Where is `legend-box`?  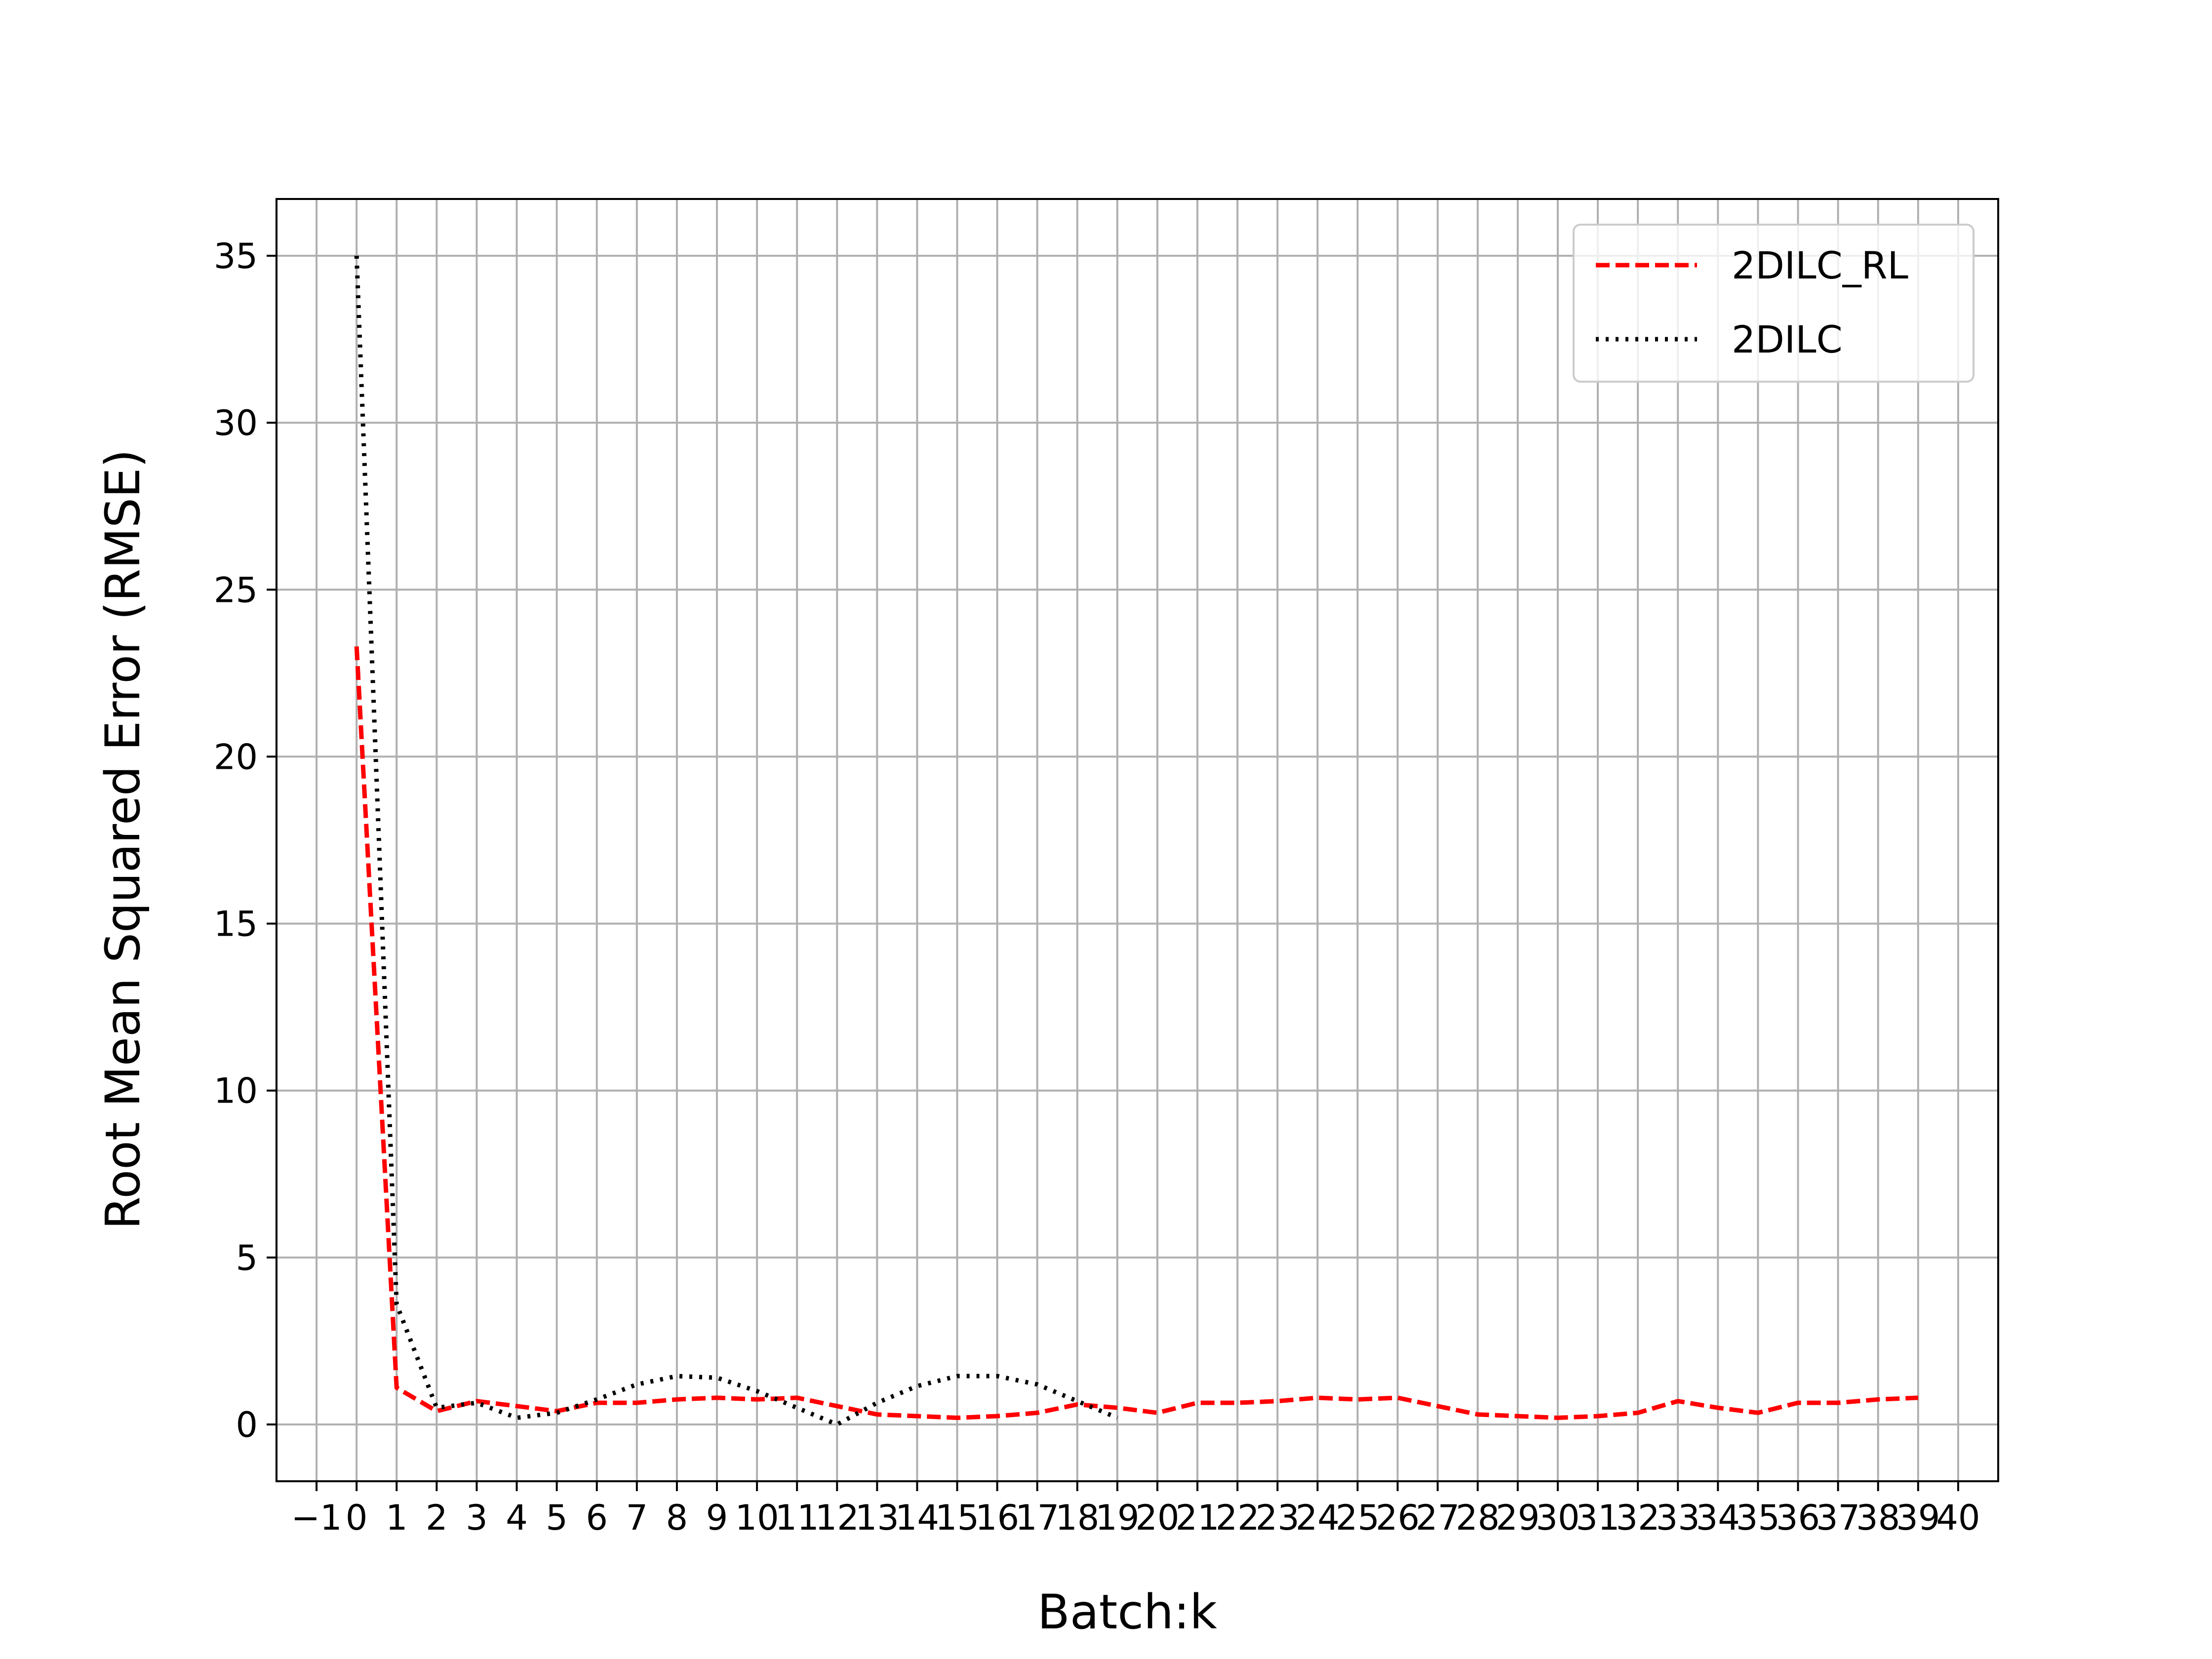 legend-box is located at coordinates (1774, 303).